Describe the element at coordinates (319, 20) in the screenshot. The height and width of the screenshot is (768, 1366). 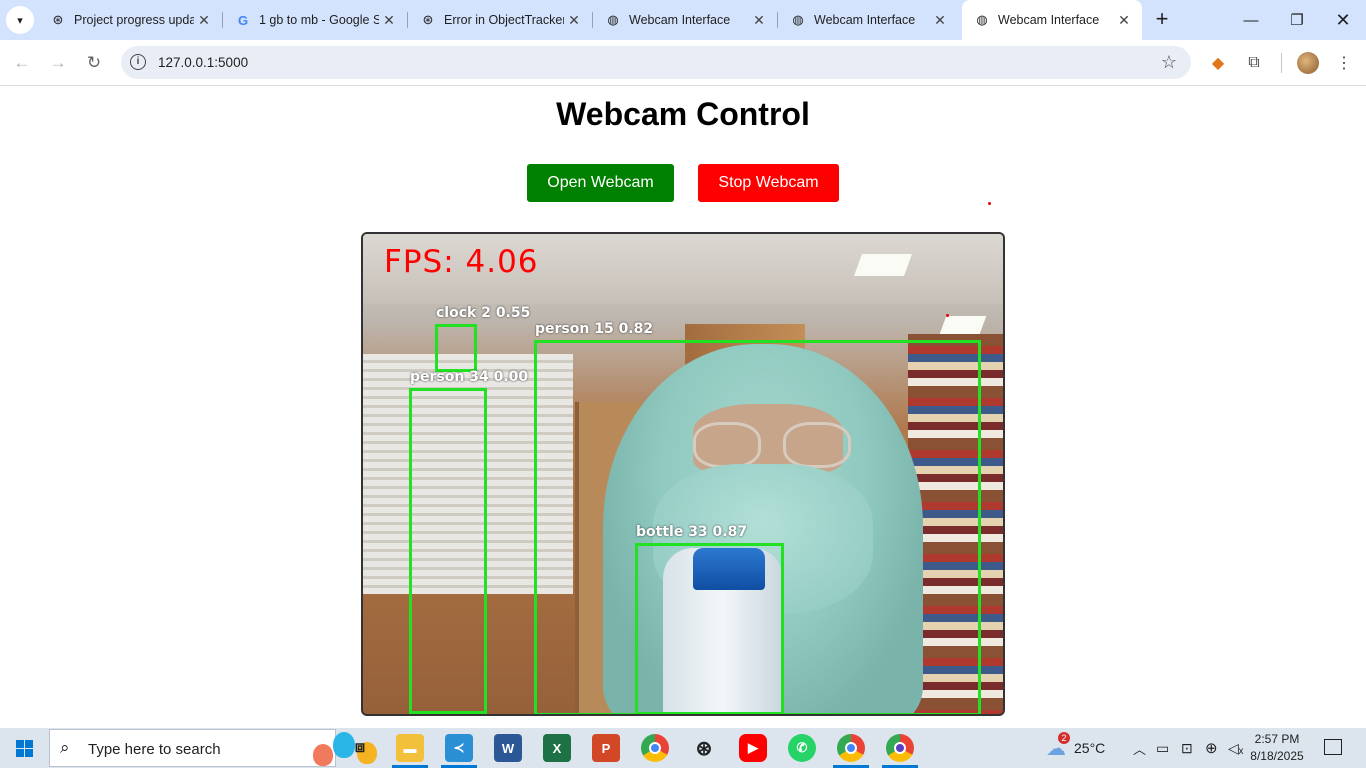
I see `tab-title: 1 gb to mb - Google S` at that location.